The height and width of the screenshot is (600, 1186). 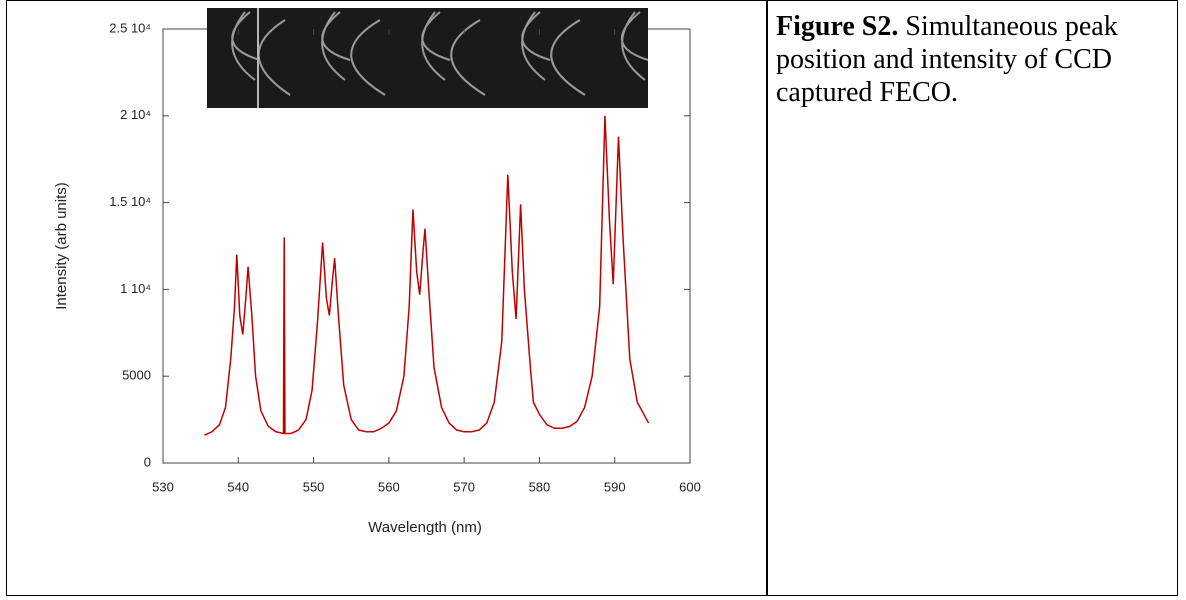 What do you see at coordinates (135, 288) in the screenshot?
I see `y-tick-label: 1 10⁴` at bounding box center [135, 288].